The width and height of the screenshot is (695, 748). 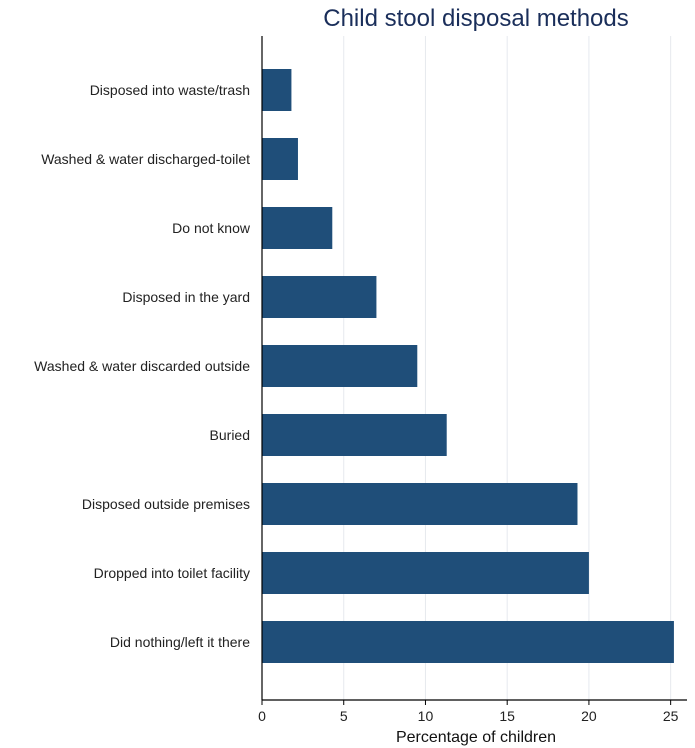 I want to click on x-ticks: 0 5 10 15 20 25, so click(x=468, y=712).